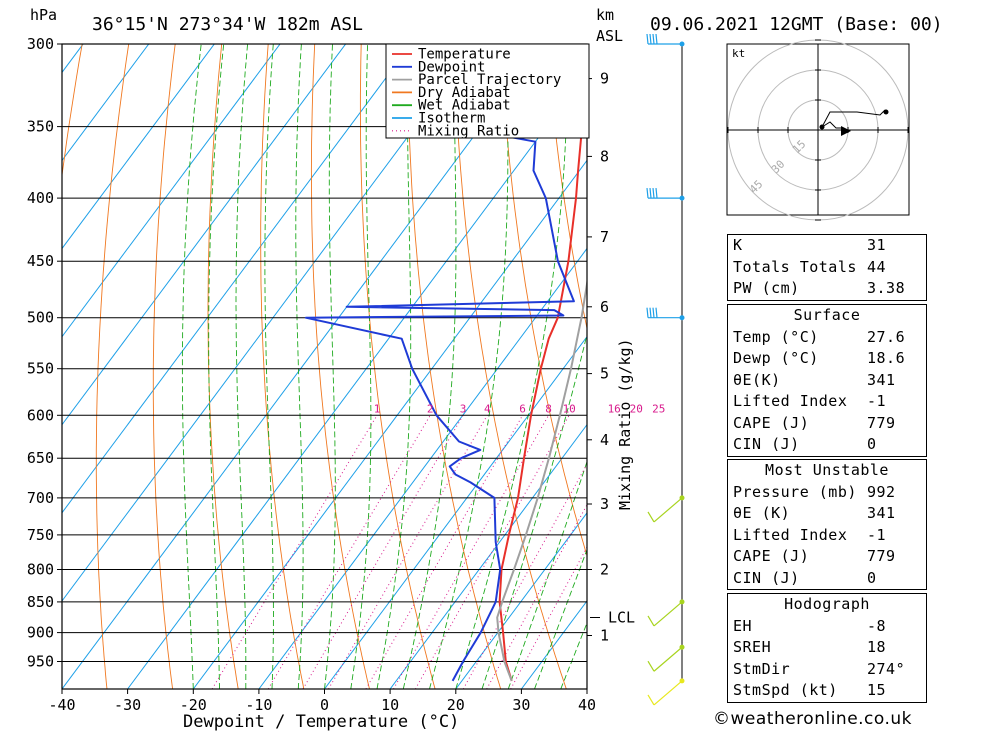 Image resolution: width=1000 pixels, height=733 pixels. What do you see at coordinates (827, 268) in the screenshot?
I see `table-row: Totals Totals 44` at bounding box center [827, 268].